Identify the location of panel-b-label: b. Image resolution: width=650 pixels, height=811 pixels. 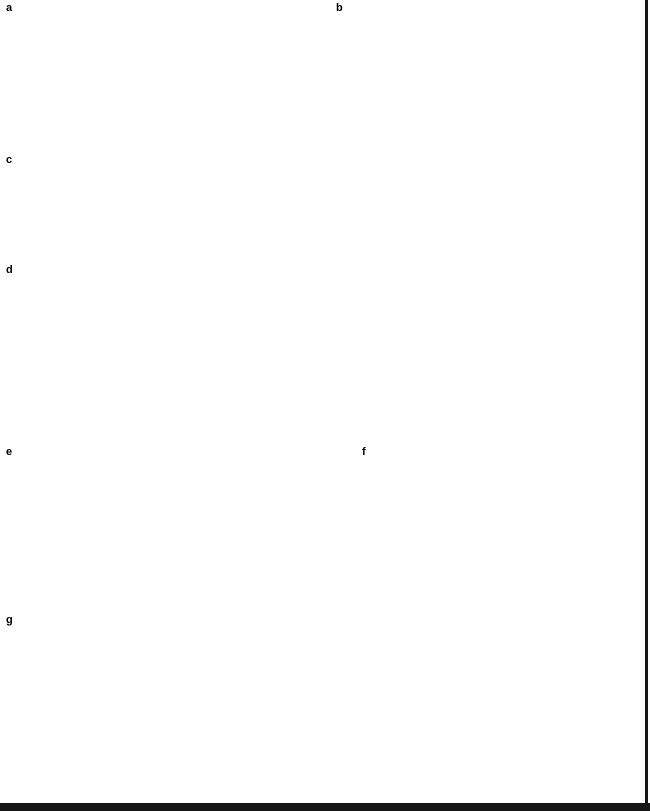
(339, 8).